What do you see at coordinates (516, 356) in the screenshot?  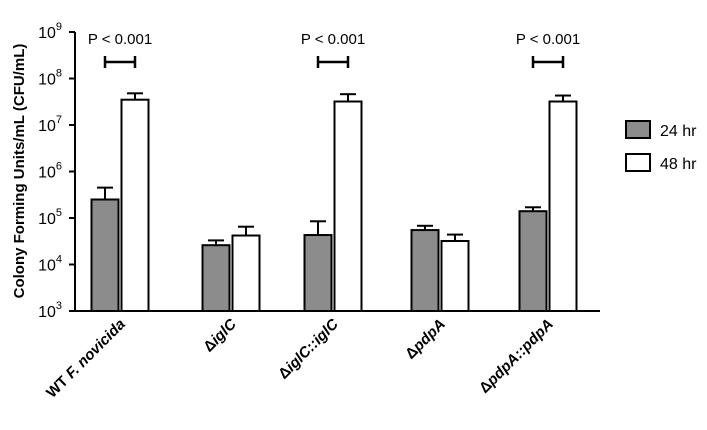 I see `x-category-label-4: ΔpdpA::pdpA` at bounding box center [516, 356].